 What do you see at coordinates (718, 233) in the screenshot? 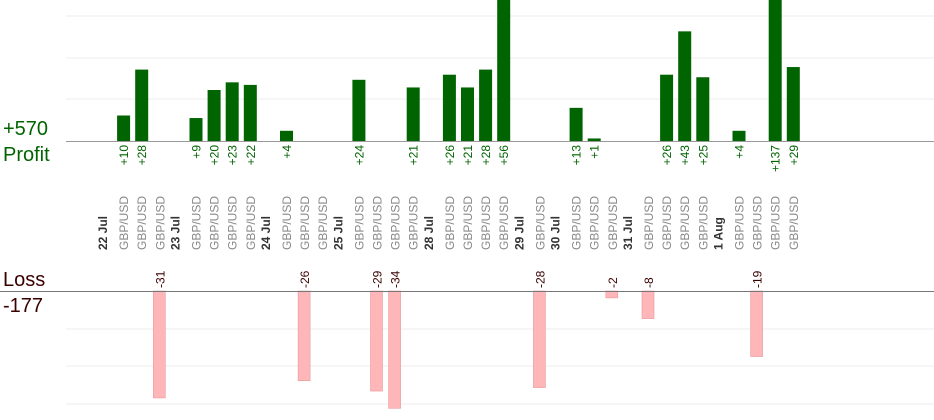
I see `day-label: 1 Aug` at bounding box center [718, 233].